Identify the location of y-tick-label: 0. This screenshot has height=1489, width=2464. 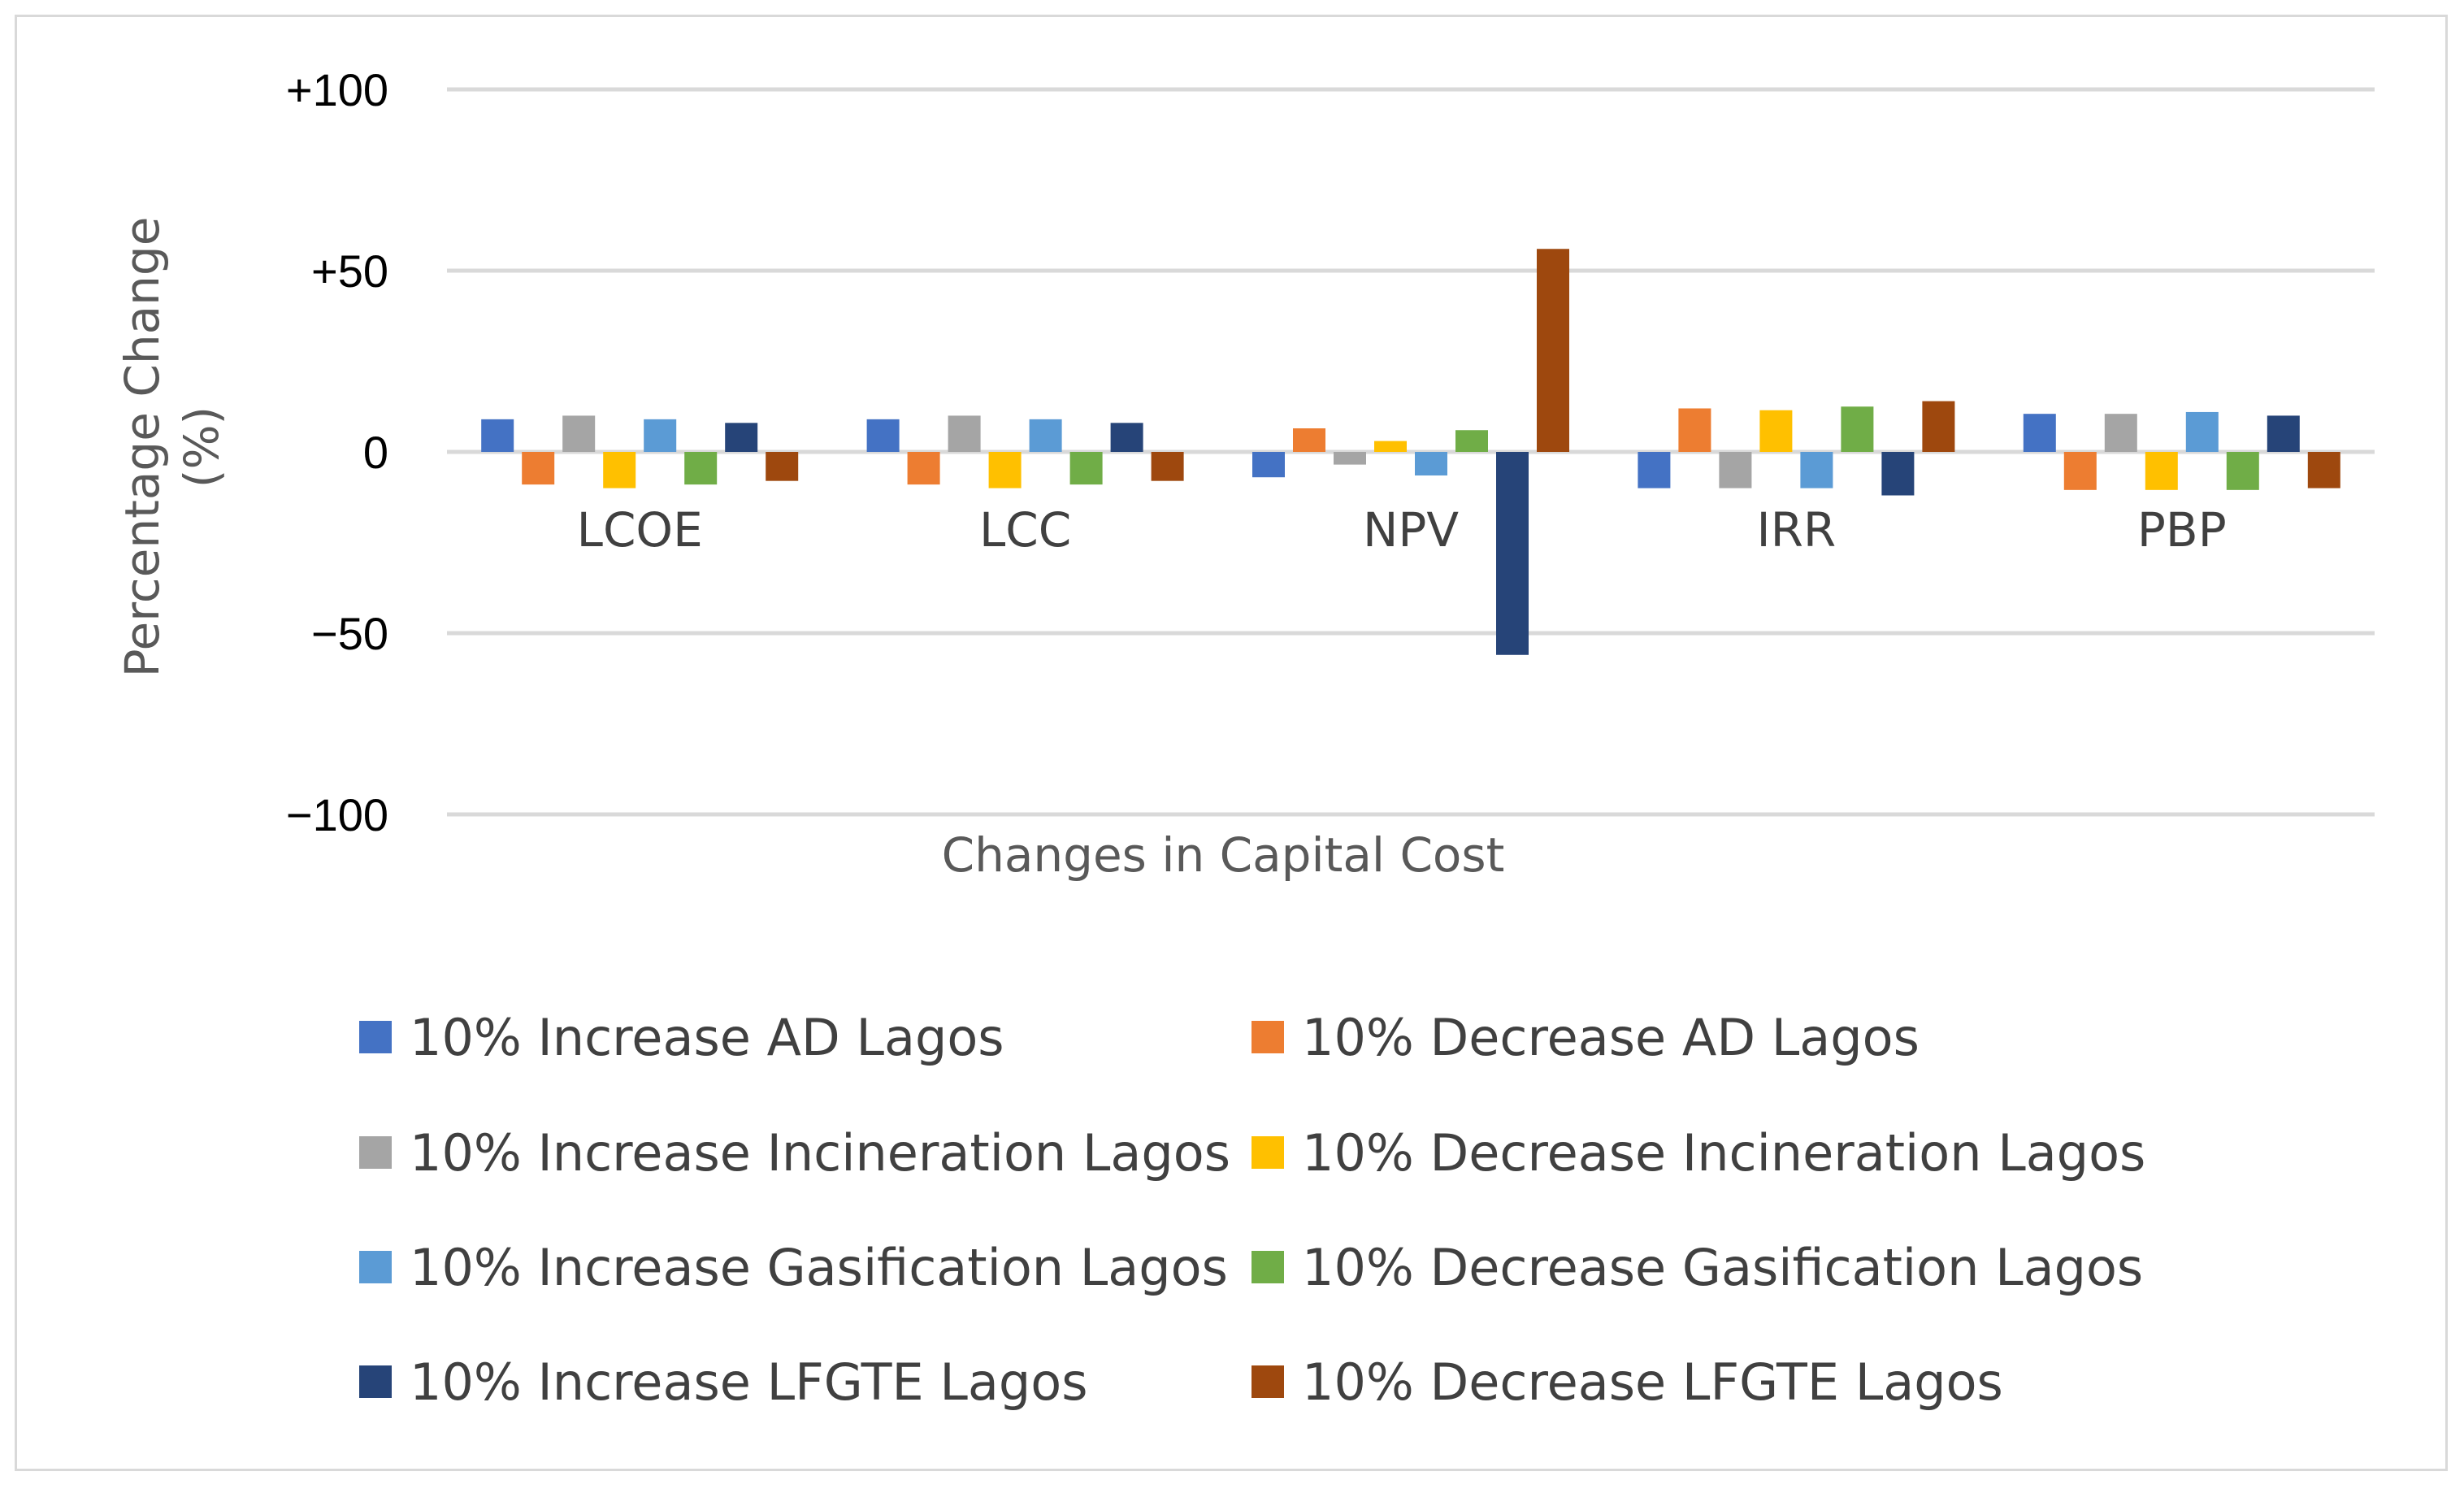
(375, 452).